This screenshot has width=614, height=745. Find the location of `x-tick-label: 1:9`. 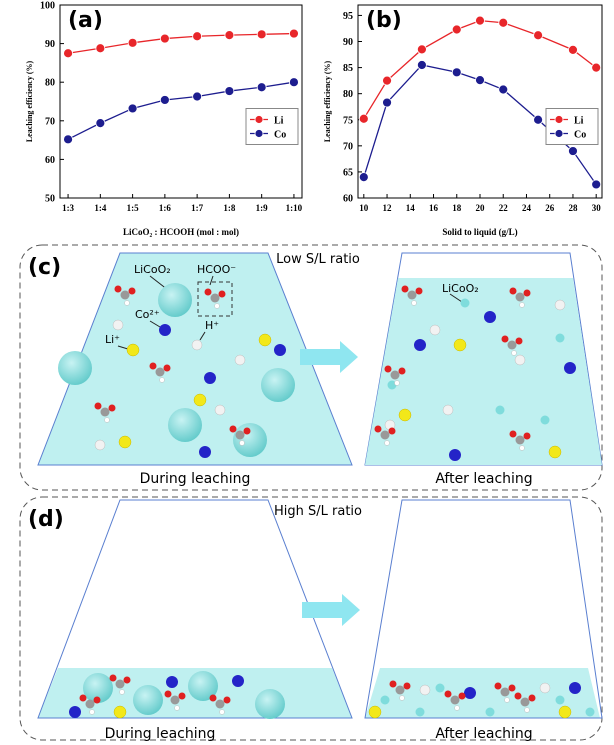

x-tick-label: 1:9 is located at coordinates (262, 208).